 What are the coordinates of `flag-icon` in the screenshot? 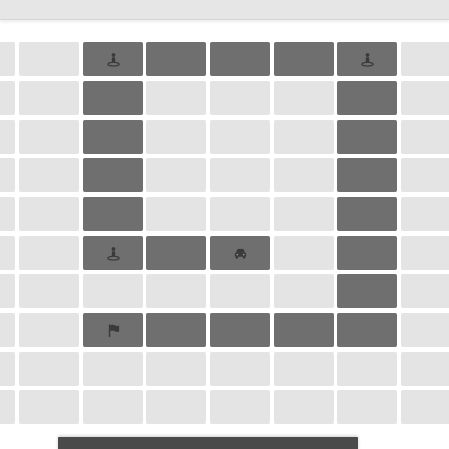 It's located at (113, 330).